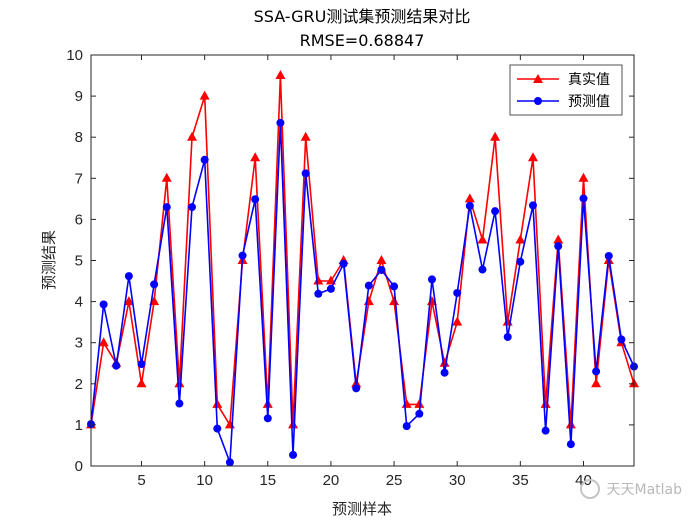 This screenshot has height=525, width=700. Describe the element at coordinates (79, 219) in the screenshot. I see `y-tick-label: 6` at that location.